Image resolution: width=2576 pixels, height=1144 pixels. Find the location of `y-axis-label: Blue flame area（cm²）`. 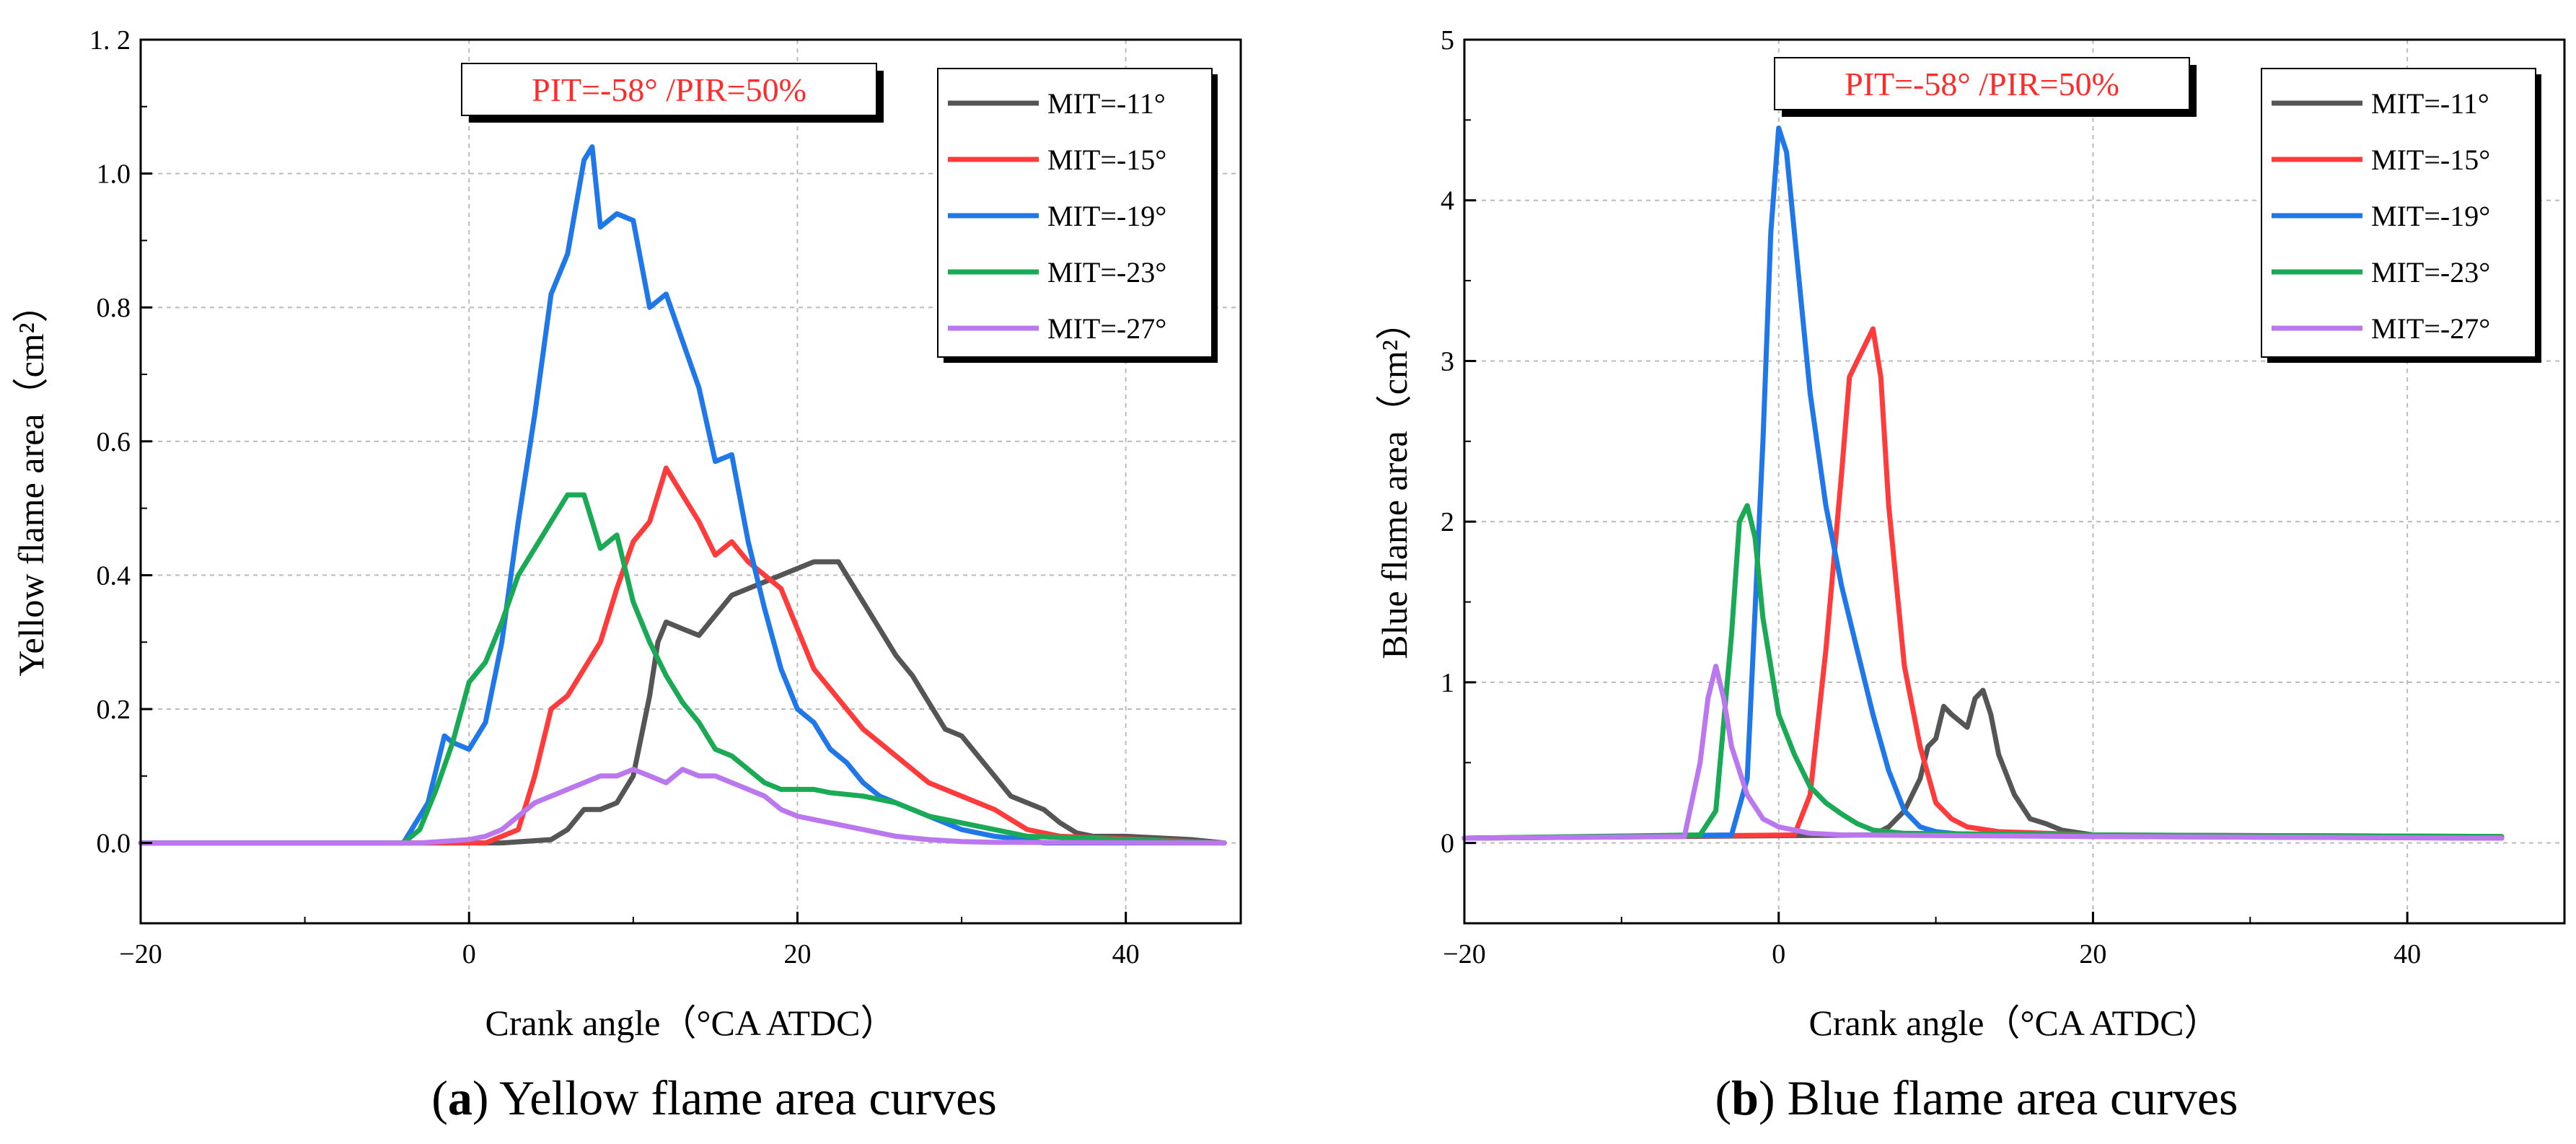

y-axis-label: Blue flame area（cm²） is located at coordinates (1394, 482).